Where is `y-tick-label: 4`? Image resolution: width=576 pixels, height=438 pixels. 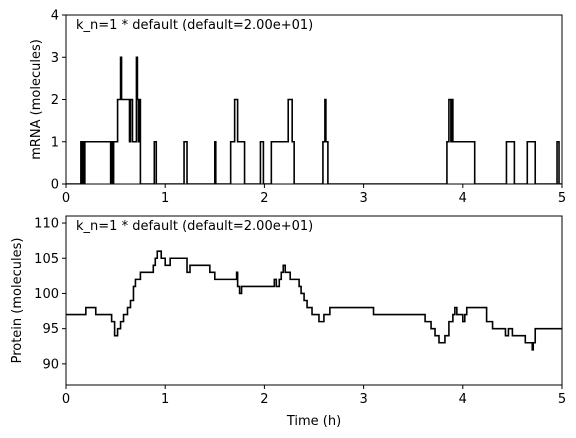
y-tick-label: 4 is located at coordinates (55, 16).